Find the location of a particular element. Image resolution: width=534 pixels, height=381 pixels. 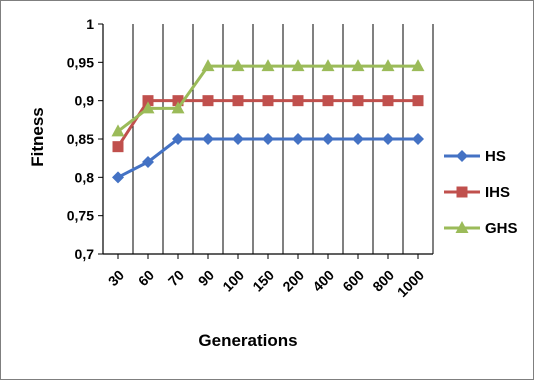

x-tick-label: 600 is located at coordinates (353, 281).